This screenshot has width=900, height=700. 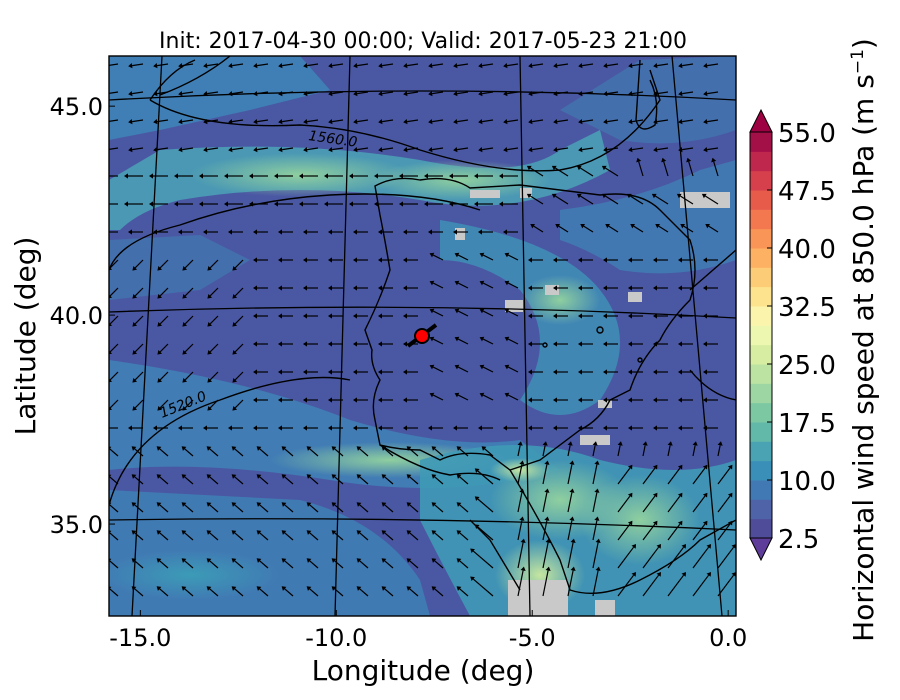 What do you see at coordinates (863, 358) in the screenshot?
I see `colorbar-label-main: Horizontal wind speed at 850.0 hPa (m s` at bounding box center [863, 358].